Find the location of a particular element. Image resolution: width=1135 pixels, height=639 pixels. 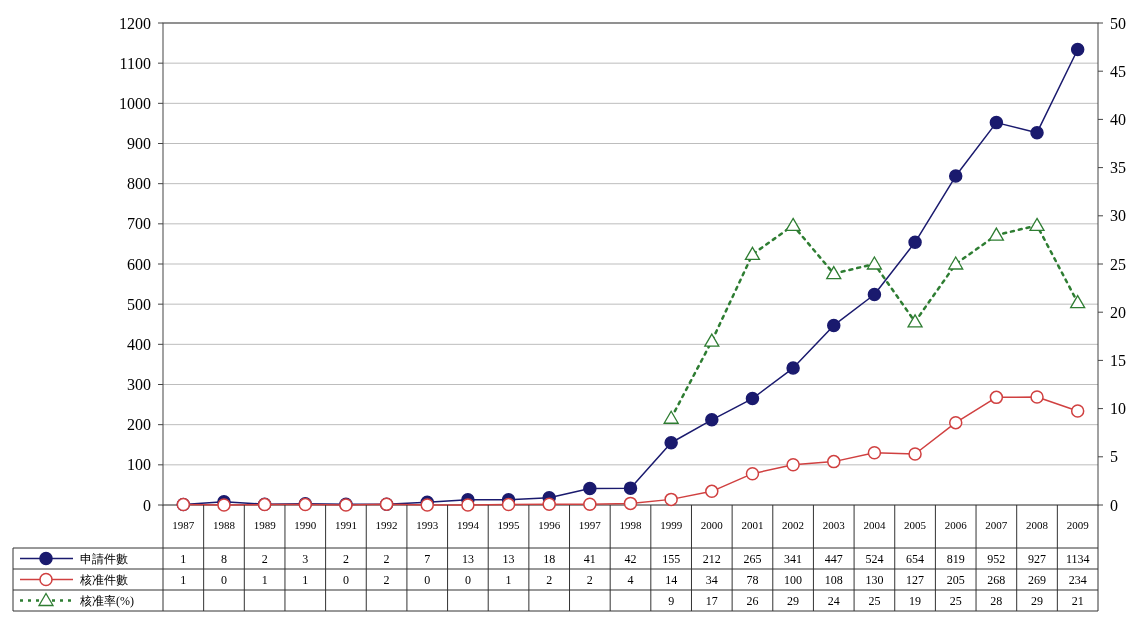

x-tick-label: 2000 is located at coordinates (712, 525).